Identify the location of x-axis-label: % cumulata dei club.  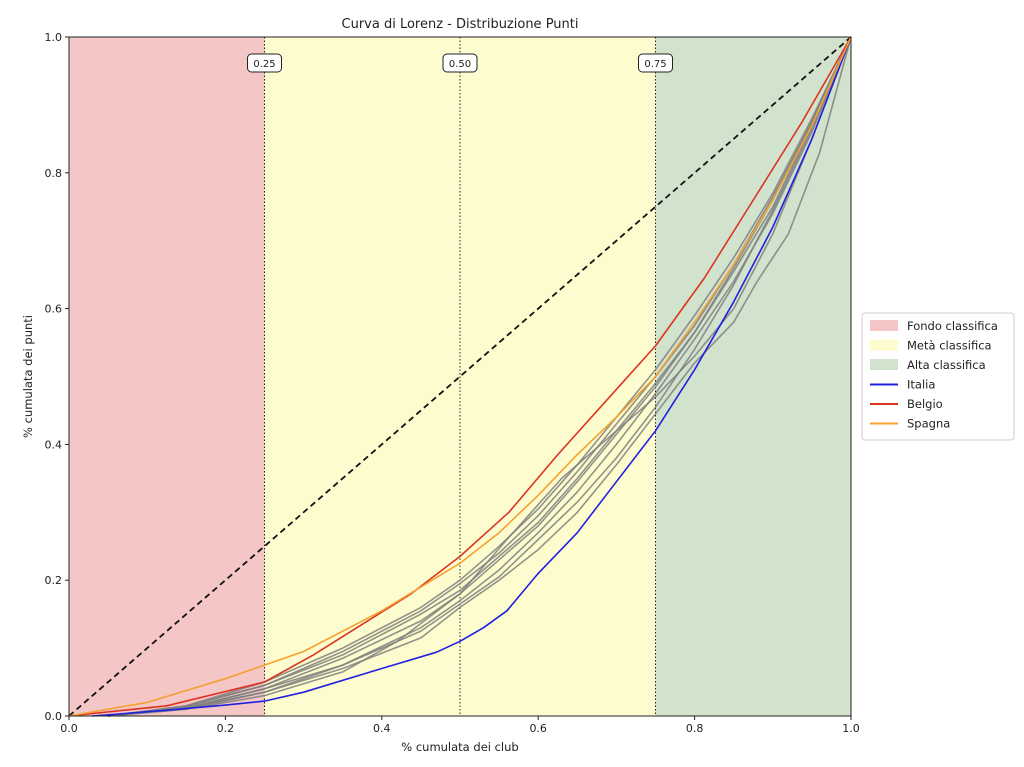
(459, 747).